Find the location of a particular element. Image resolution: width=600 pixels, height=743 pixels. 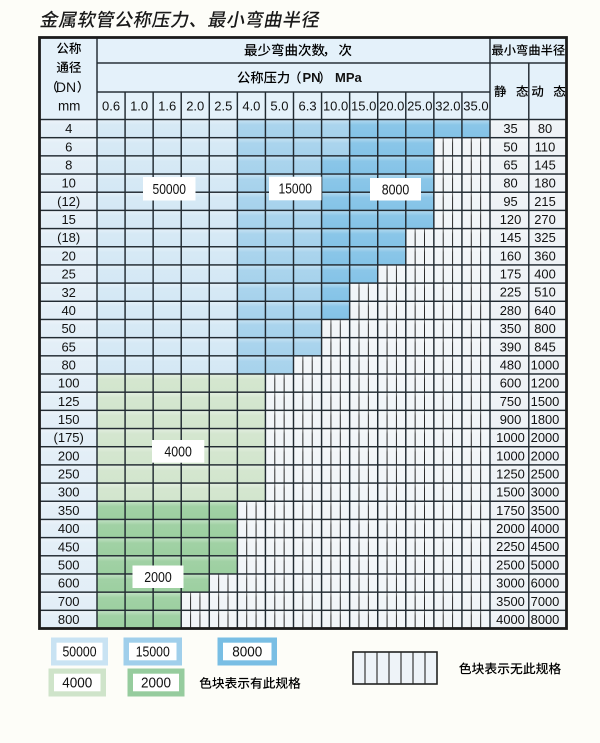

svg-text: 225 is located at coordinates (511, 292).